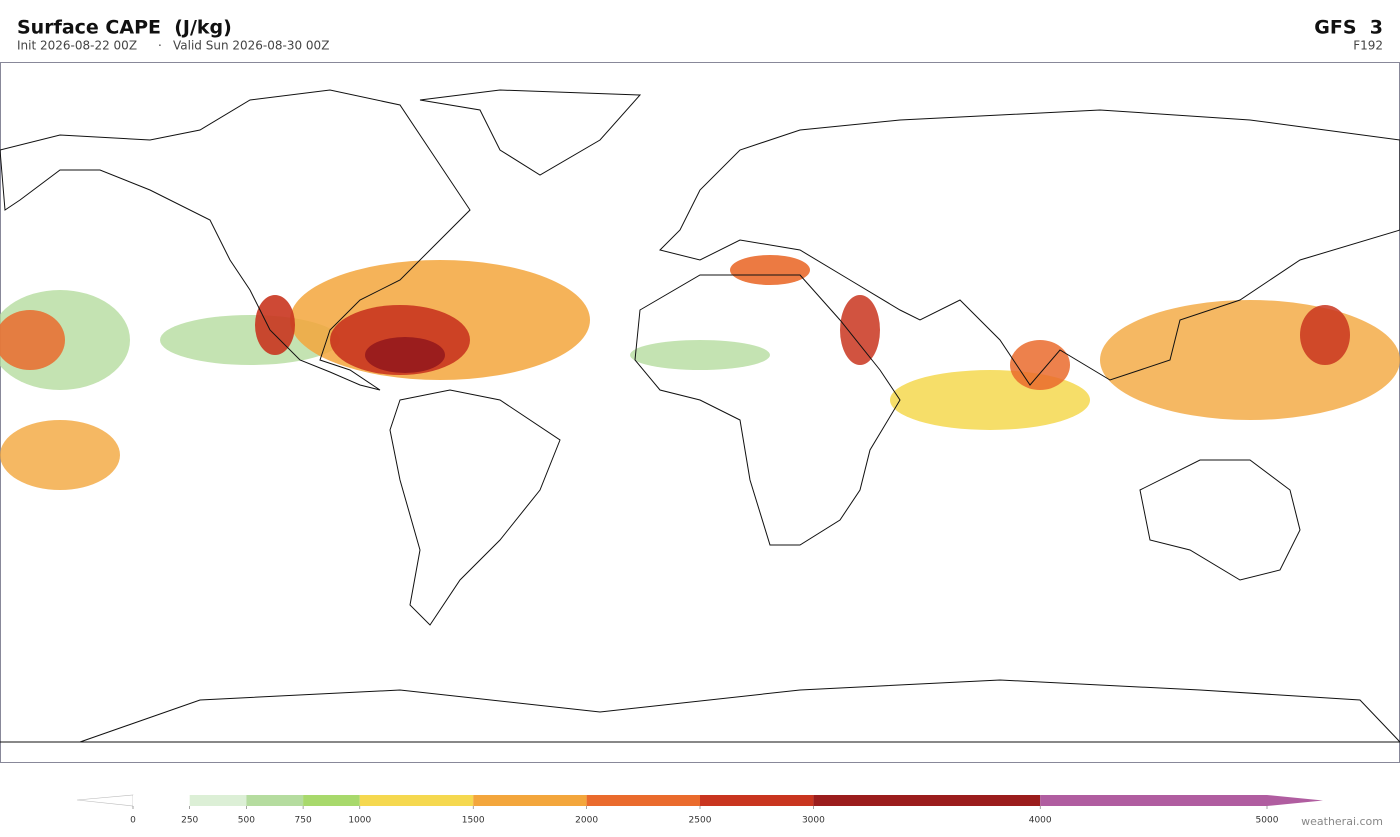  What do you see at coordinates (699, 810) in the screenshot?
I see `colorbar: 0 250 500 750 1000 1500 2000 2500 3000 4000 5000` at bounding box center [699, 810].